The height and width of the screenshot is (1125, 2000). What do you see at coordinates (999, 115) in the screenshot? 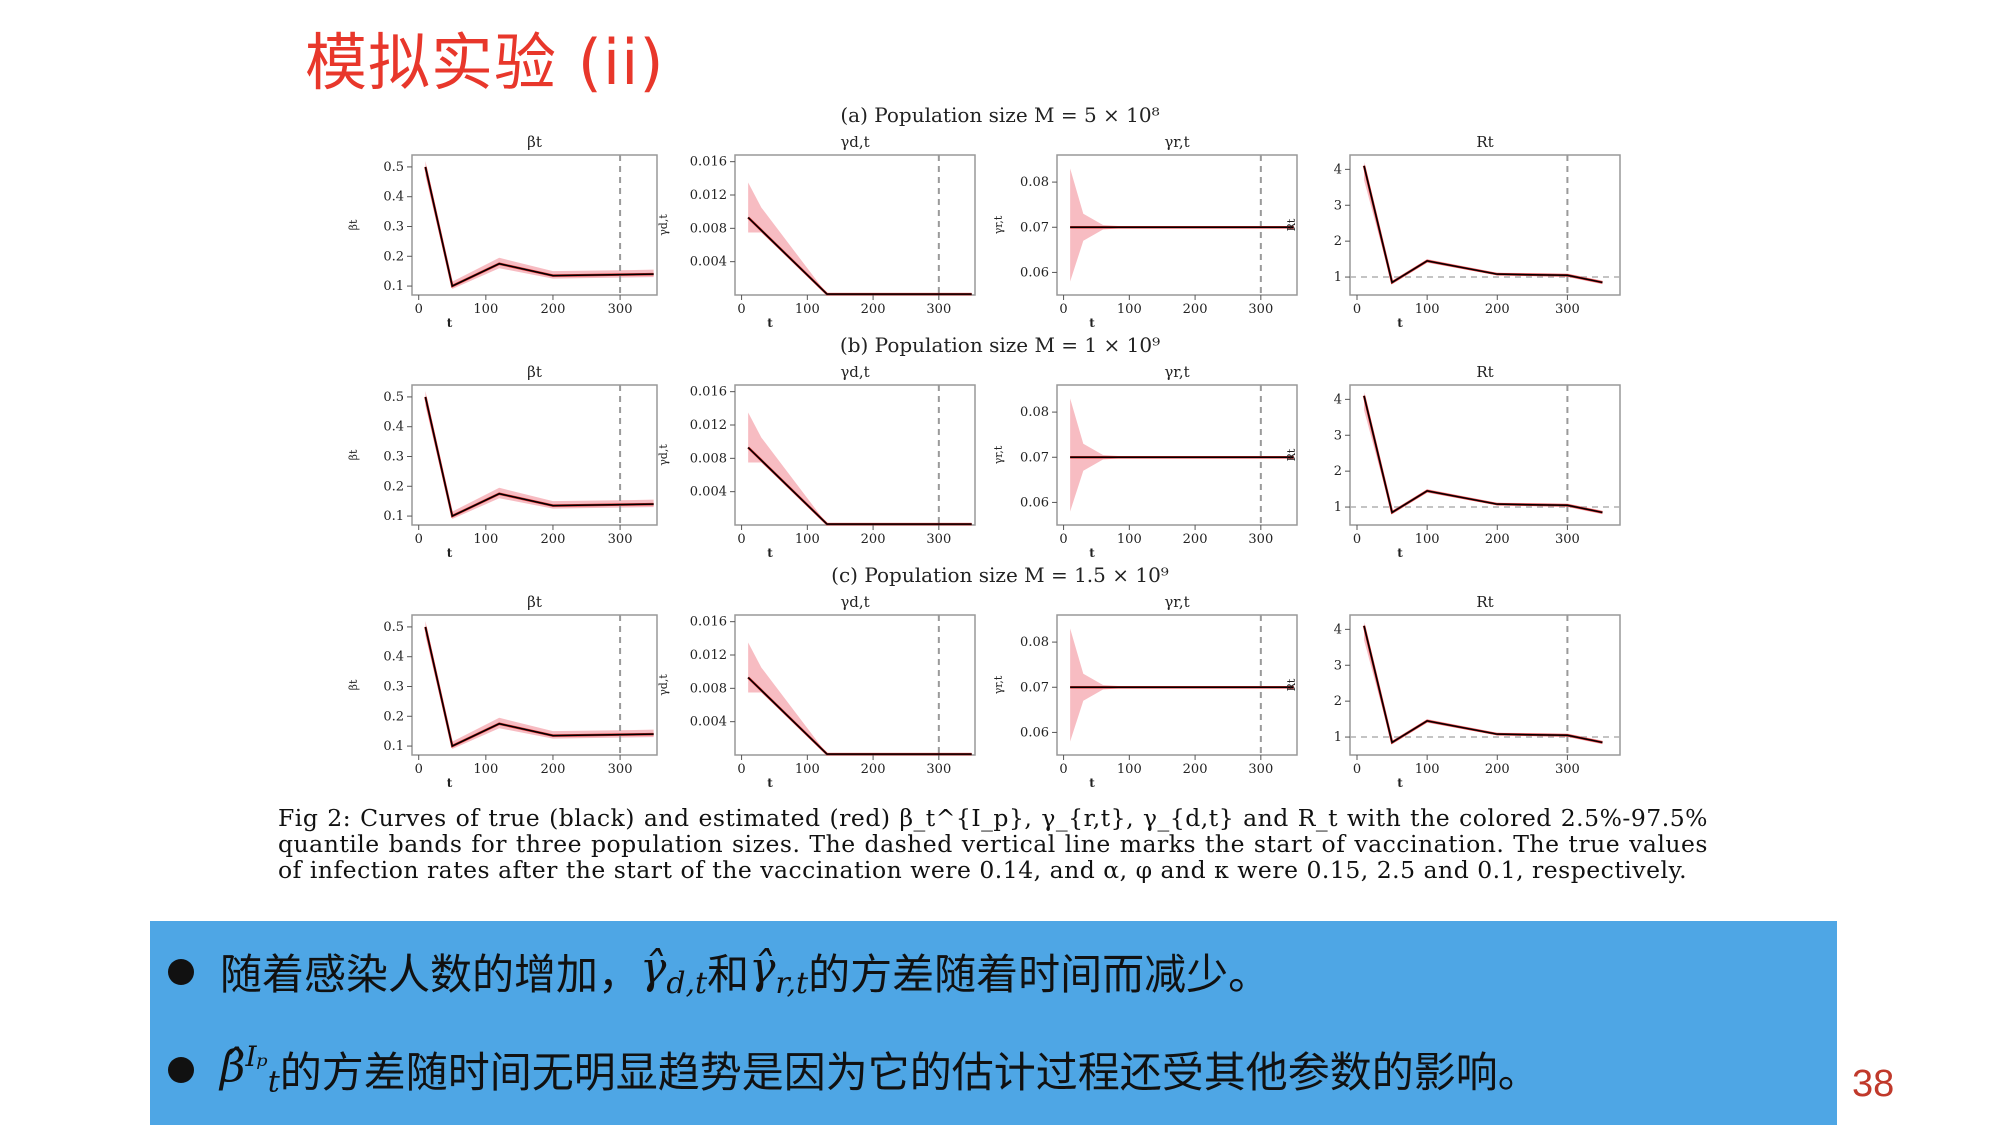
I see `row-title: (a) Population size M = 5 × 10⁸` at bounding box center [999, 115].